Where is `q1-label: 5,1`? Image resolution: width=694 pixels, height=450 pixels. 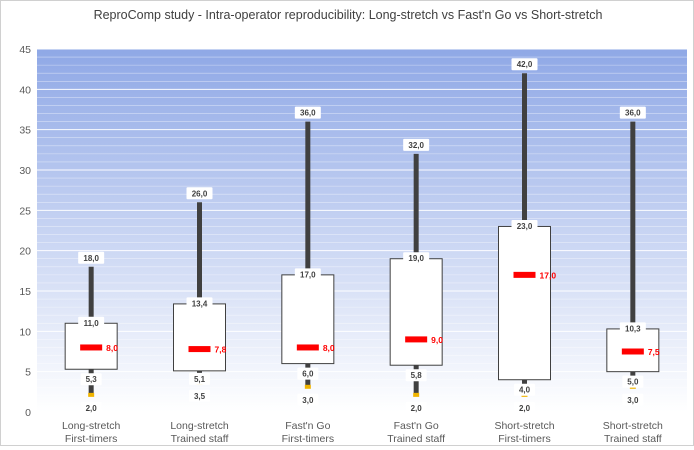
q1-label: 5,1 is located at coordinates (199, 378).